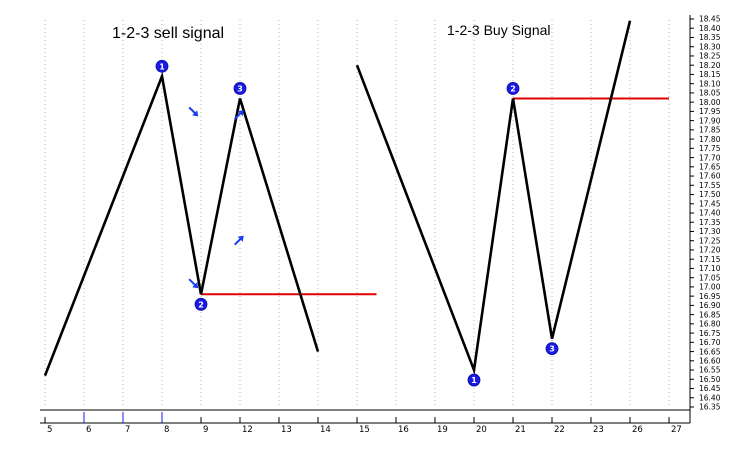 This screenshot has width=750, height=450. Describe the element at coordinates (710, 351) in the screenshot. I see `y-tick-label: 16.65` at that location.